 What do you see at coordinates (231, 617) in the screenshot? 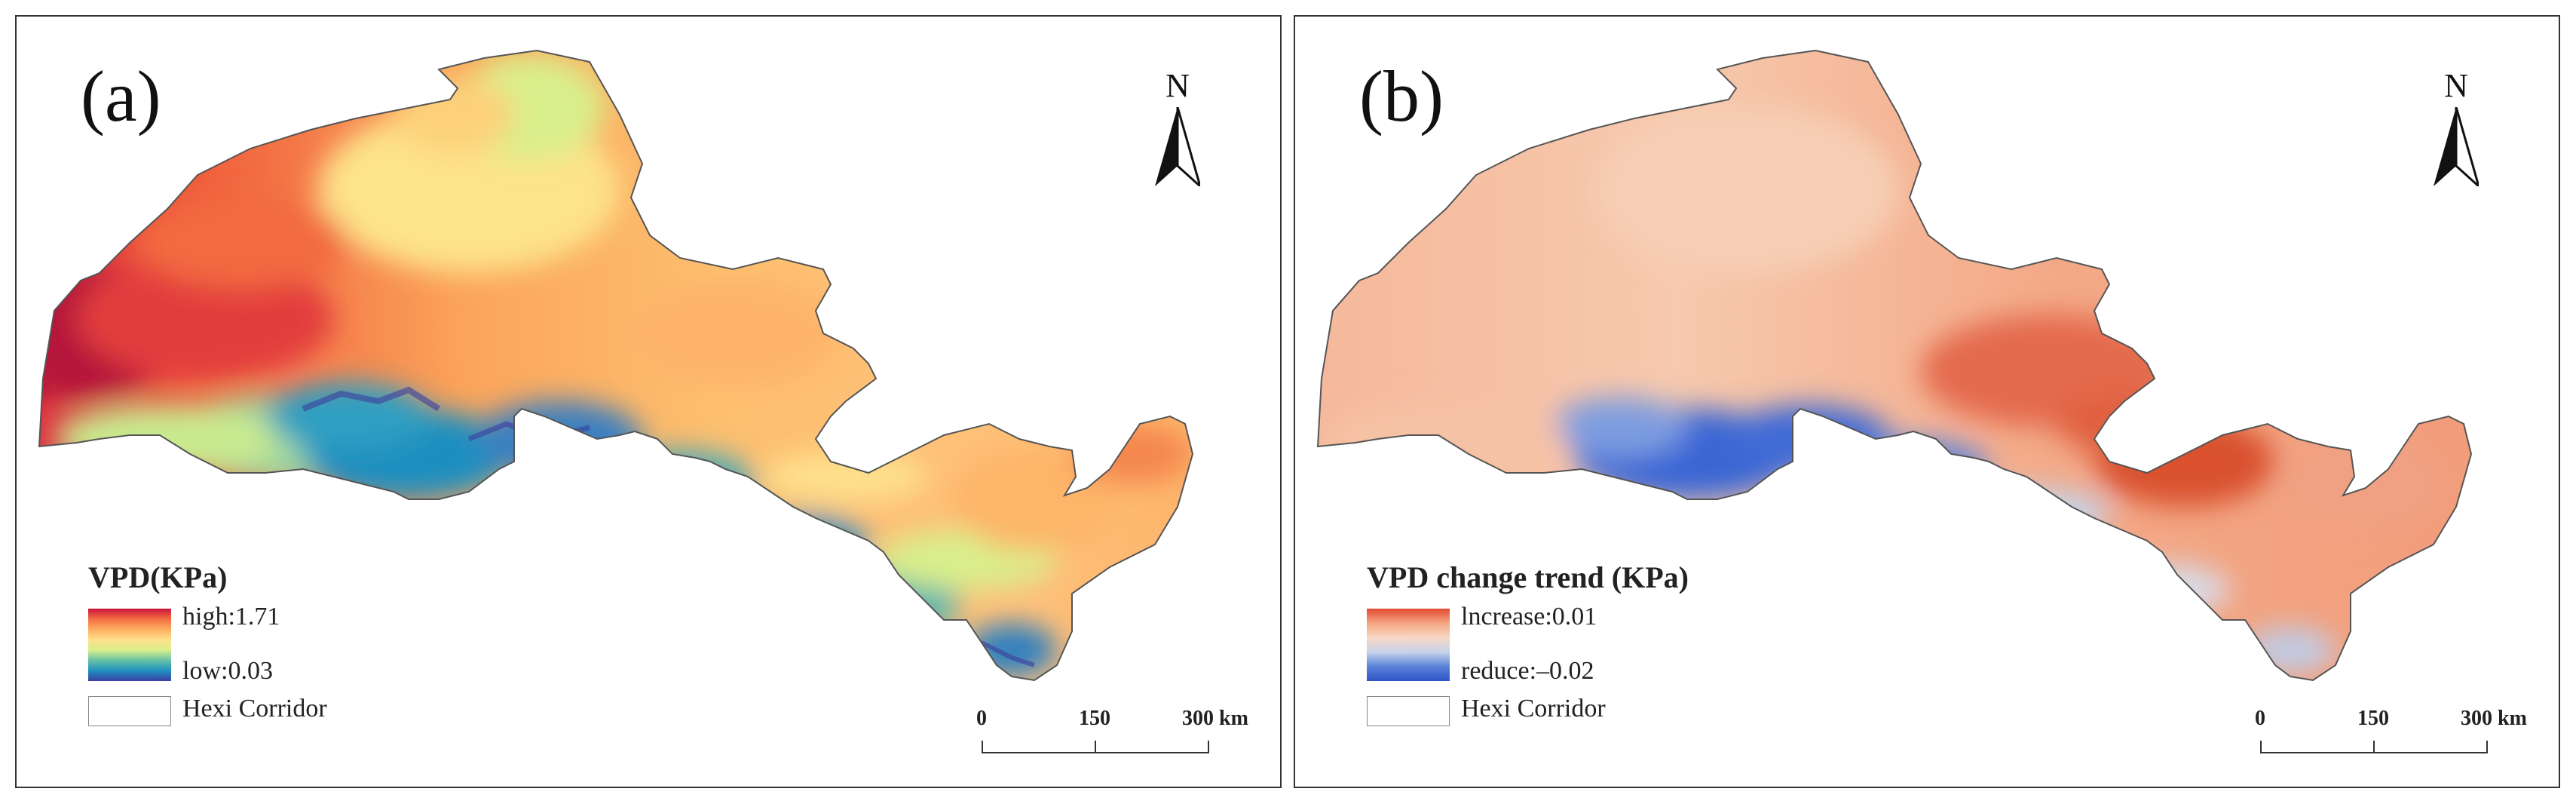
I see `legend-high-label: high:1.71` at bounding box center [231, 617].